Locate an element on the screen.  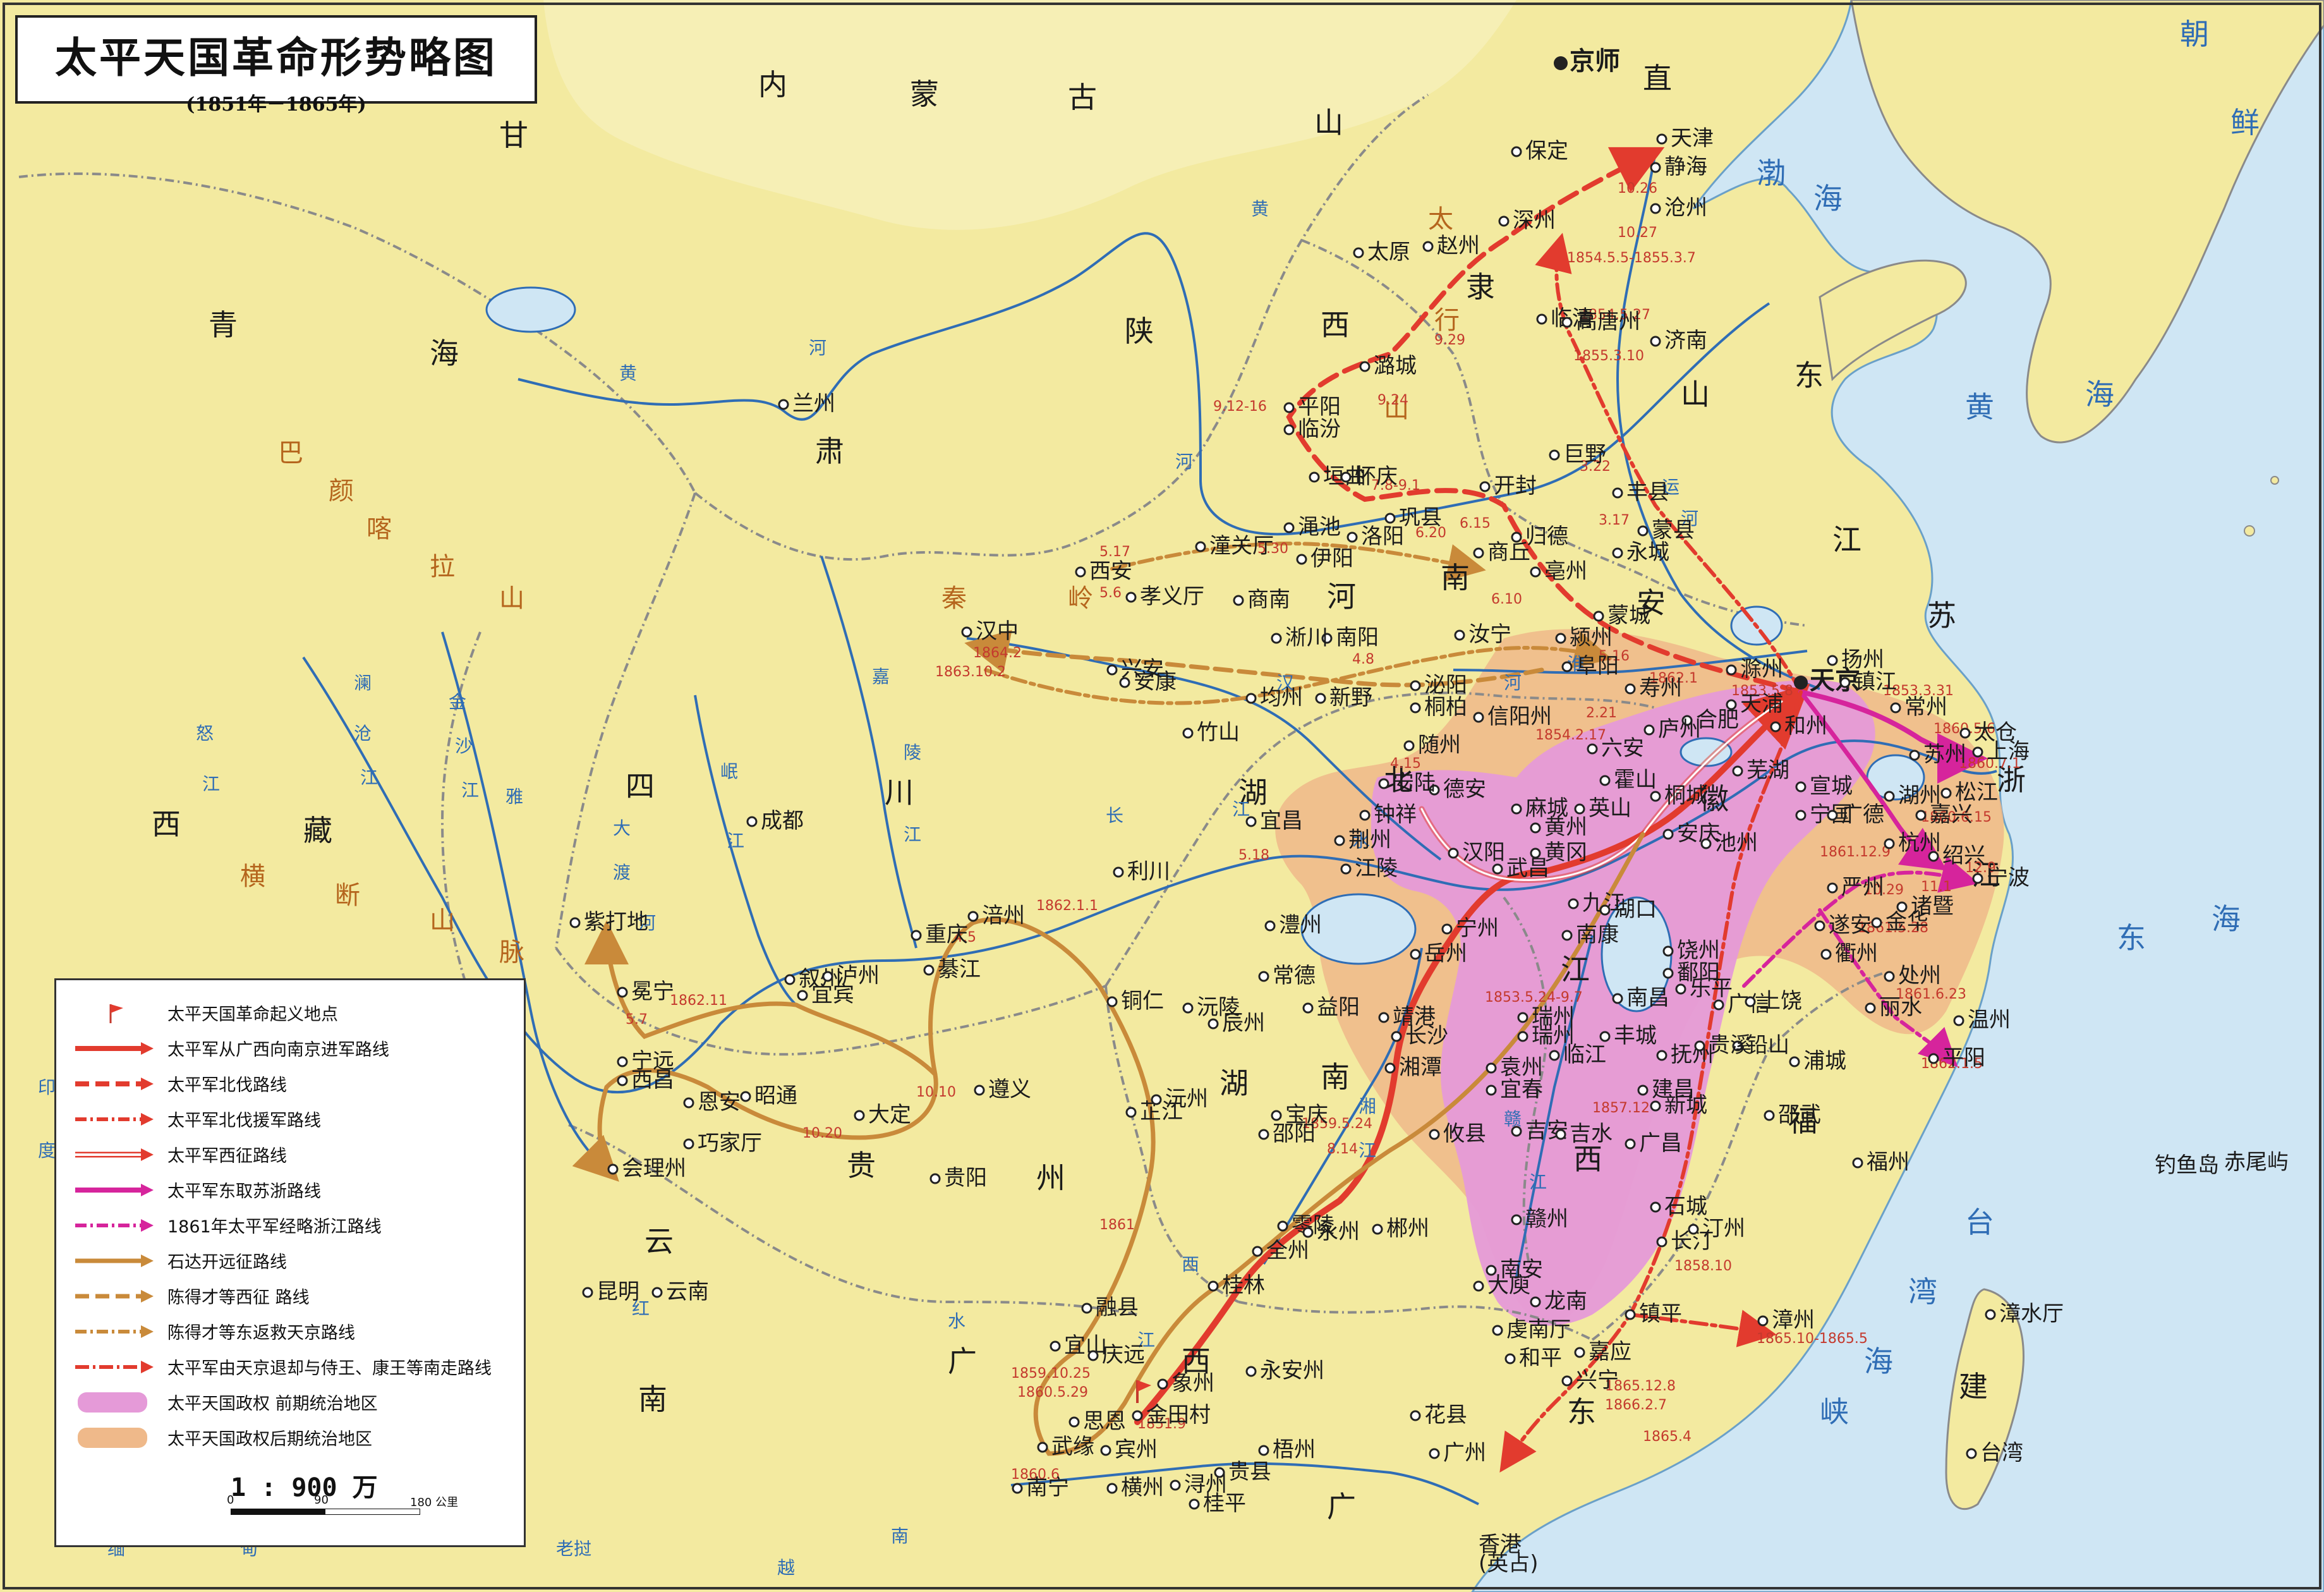
province-label: 海 is located at coordinates (444, 353).